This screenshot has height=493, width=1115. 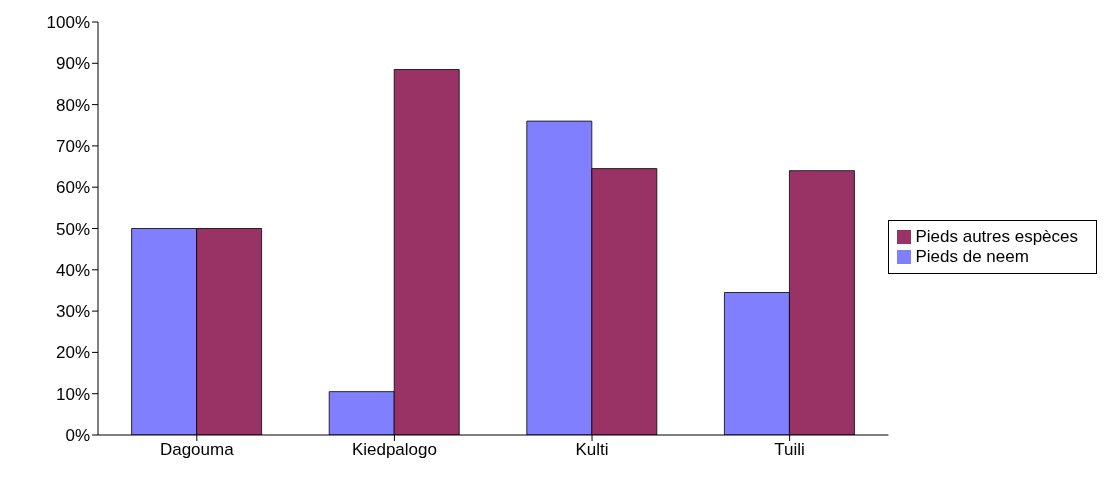 What do you see at coordinates (72, 105) in the screenshot?
I see `y-tick-label: 80%` at bounding box center [72, 105].